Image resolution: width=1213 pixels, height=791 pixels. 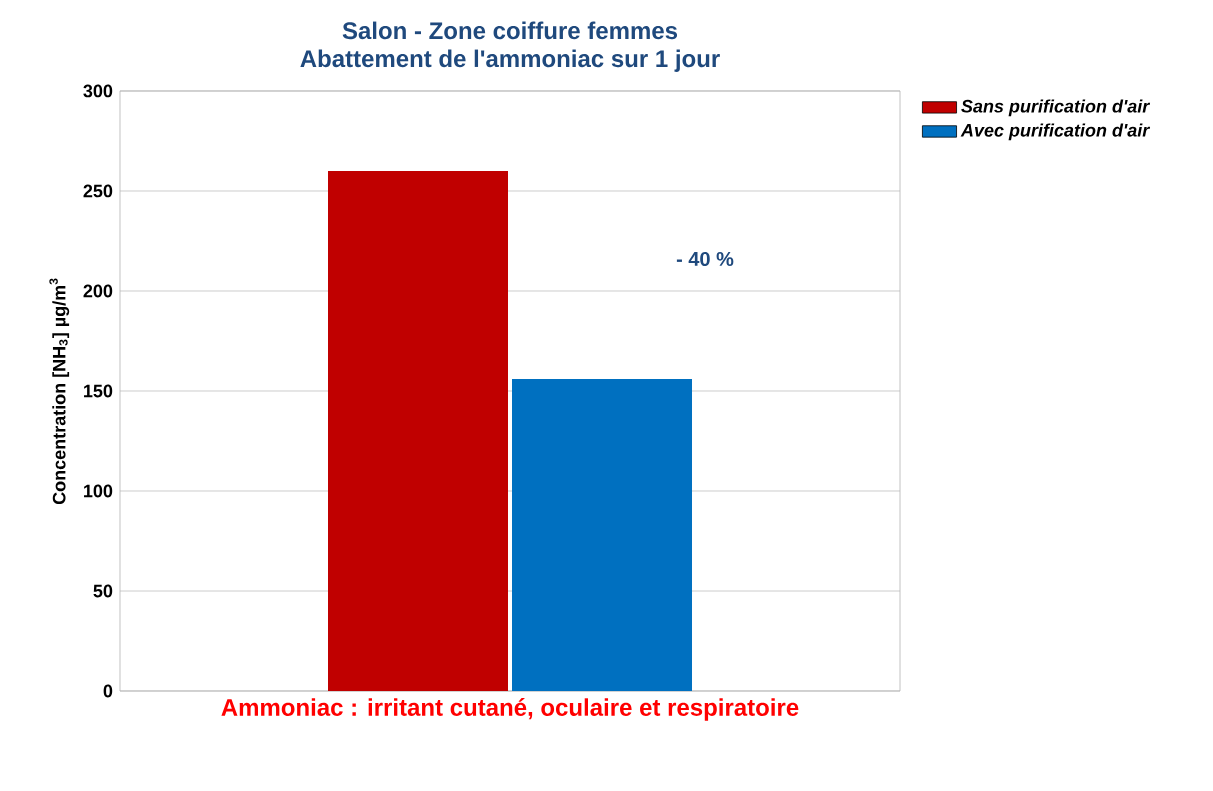 I want to click on legend-label: Sans purification d'air, so click(x=1056, y=108).